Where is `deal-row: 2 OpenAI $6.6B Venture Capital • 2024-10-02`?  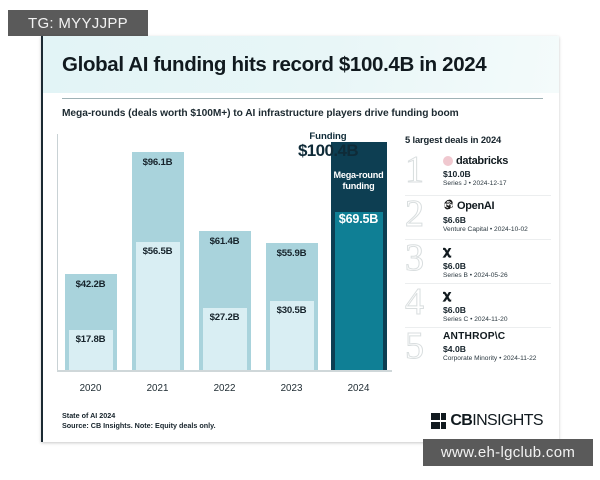
deal-row: 2 OpenAI $6.6B Venture Capital • 2024-10-02 is located at coordinates (478, 216).